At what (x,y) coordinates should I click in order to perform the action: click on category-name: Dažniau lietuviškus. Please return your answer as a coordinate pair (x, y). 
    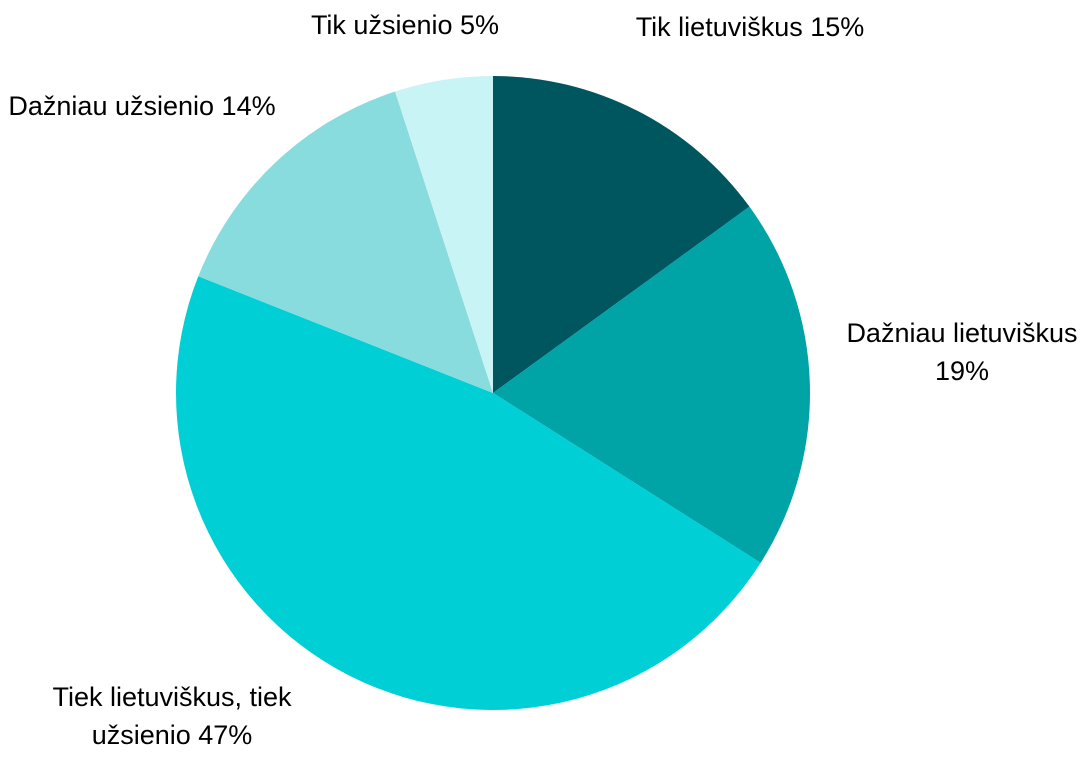
    Looking at the image, I should click on (962, 333).